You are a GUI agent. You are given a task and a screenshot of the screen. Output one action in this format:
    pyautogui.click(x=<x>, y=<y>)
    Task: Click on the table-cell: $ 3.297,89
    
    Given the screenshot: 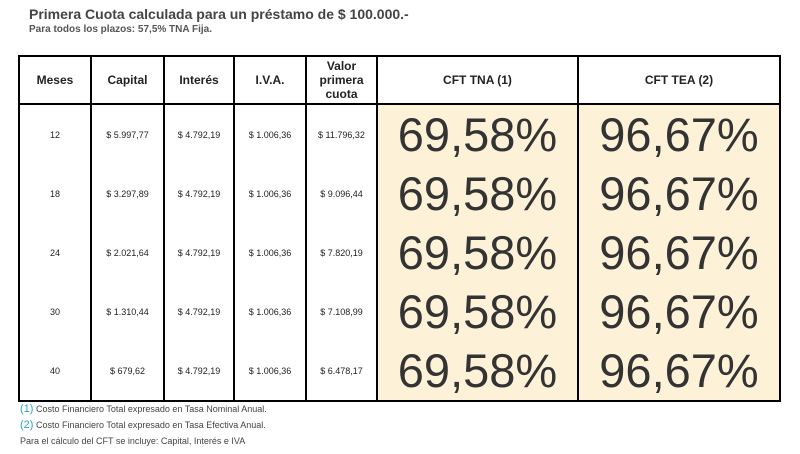 What is the action you would take?
    pyautogui.click(x=127, y=193)
    